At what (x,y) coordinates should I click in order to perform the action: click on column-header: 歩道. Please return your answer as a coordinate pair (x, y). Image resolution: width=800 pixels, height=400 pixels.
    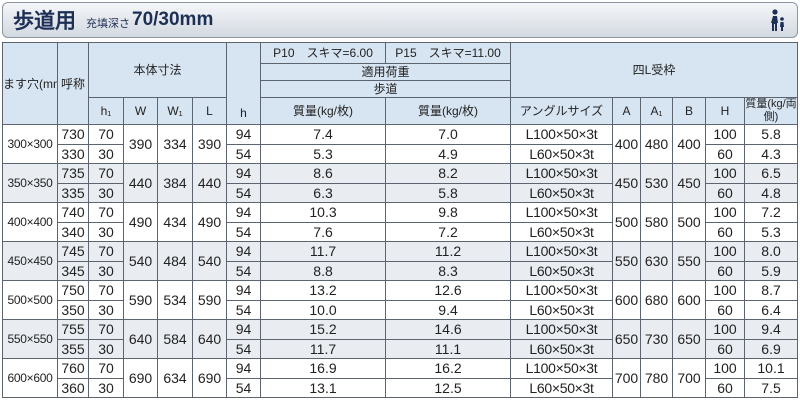
    Looking at the image, I should click on (386, 89).